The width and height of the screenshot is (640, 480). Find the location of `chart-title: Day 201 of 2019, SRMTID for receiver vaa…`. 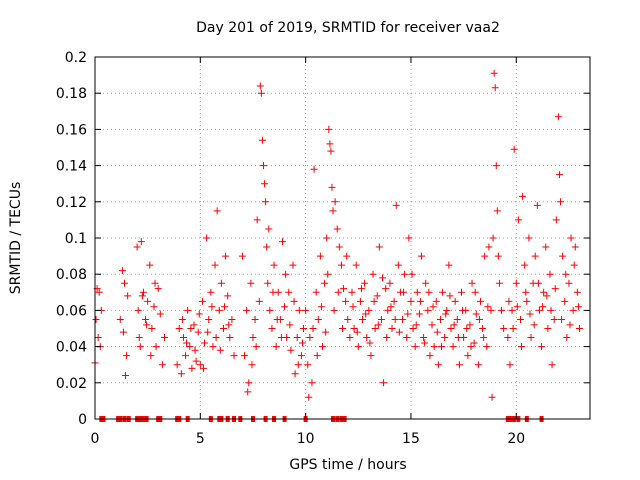

chart-title: Day 201 of 2019, SRMTID for receiver vaa… is located at coordinates (348, 28).